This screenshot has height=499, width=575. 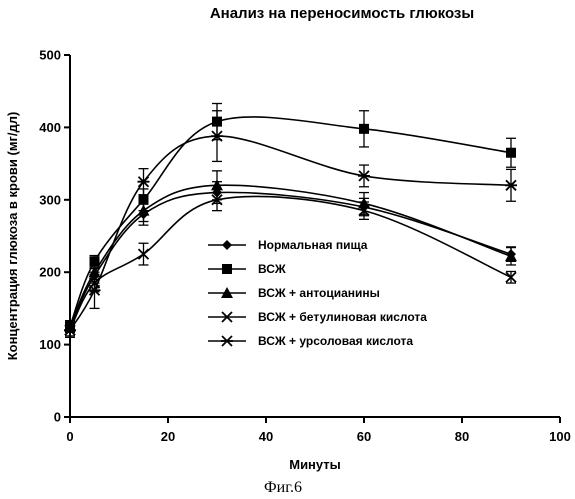 What do you see at coordinates (50, 272) in the screenshot?
I see `y-tick-label: 200` at bounding box center [50, 272].